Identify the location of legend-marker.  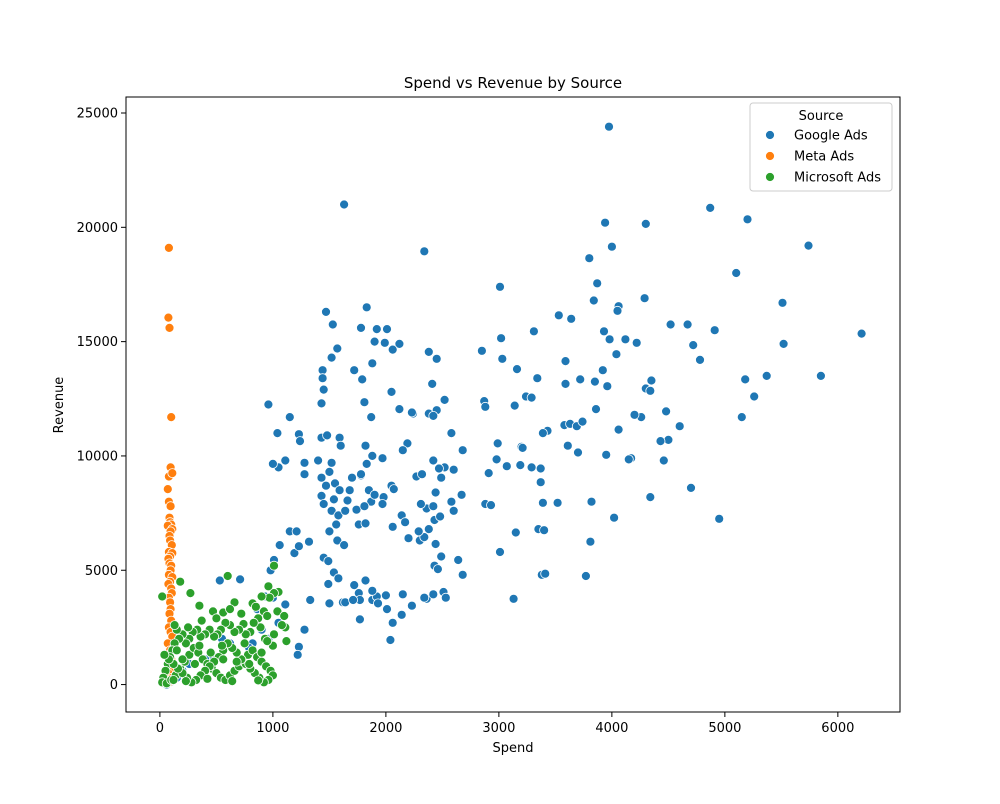
(770, 135).